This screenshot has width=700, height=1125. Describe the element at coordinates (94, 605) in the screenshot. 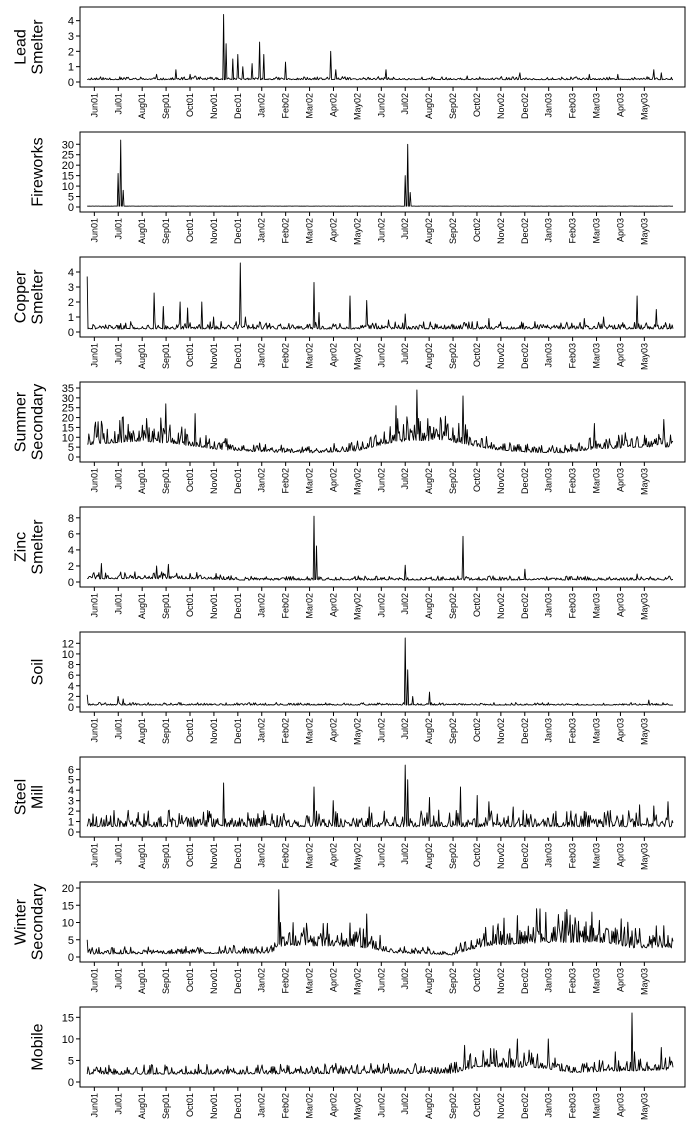

I see `zinc-smelter-x-tick-label: Jun01` at that location.